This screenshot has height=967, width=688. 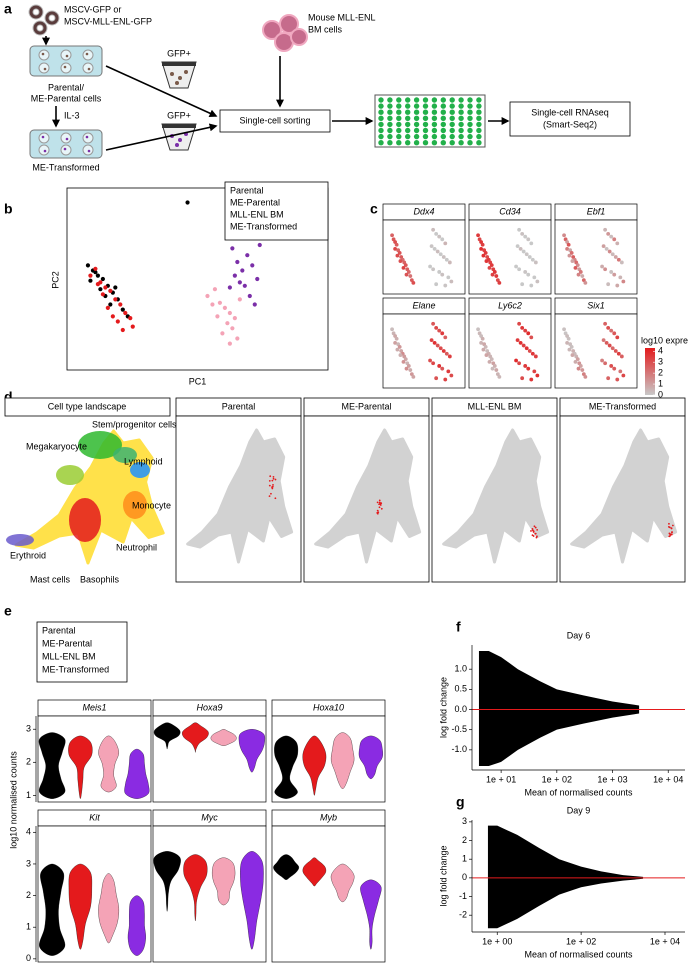 What do you see at coordinates (8, 397) in the screenshot?
I see `panel-label: d` at bounding box center [8, 397].